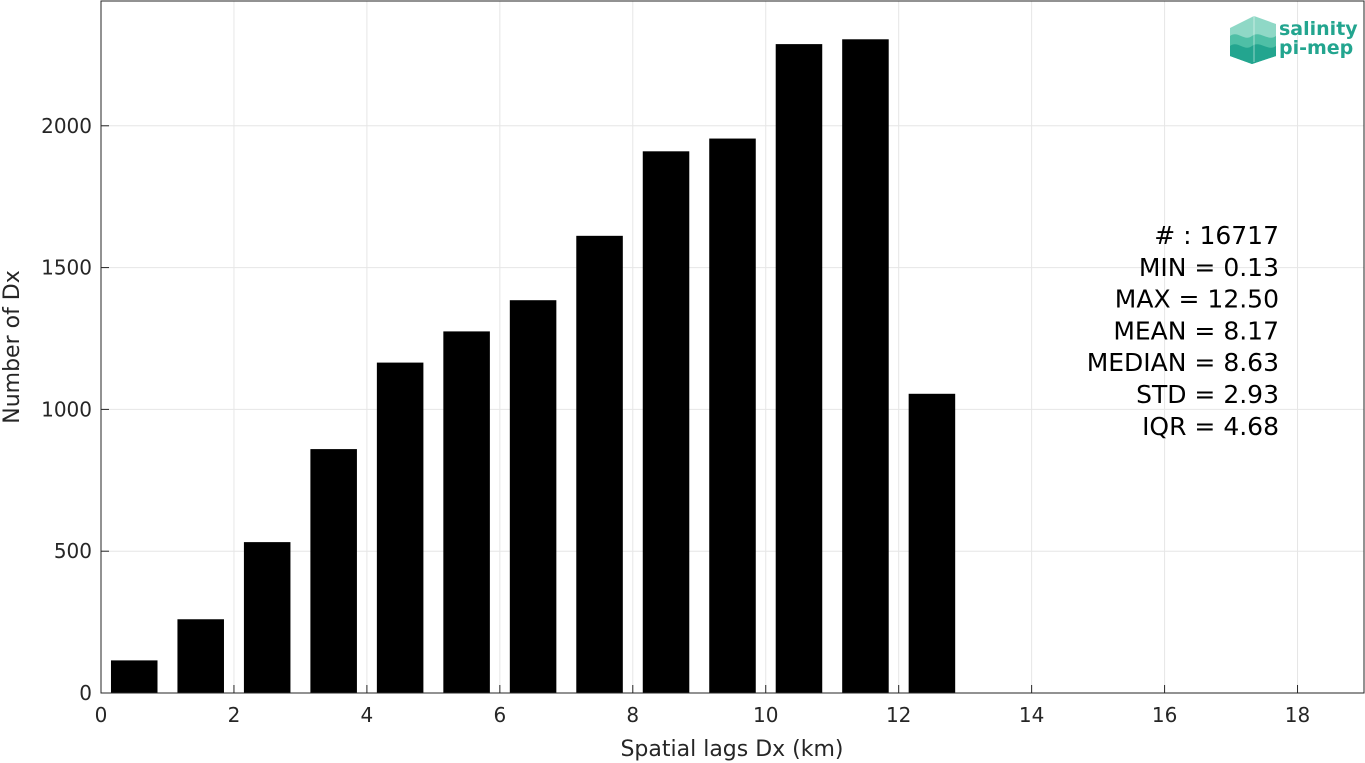 The width and height of the screenshot is (1365, 763). I want to click on stats-line: # : 16717, so click(1216, 235).